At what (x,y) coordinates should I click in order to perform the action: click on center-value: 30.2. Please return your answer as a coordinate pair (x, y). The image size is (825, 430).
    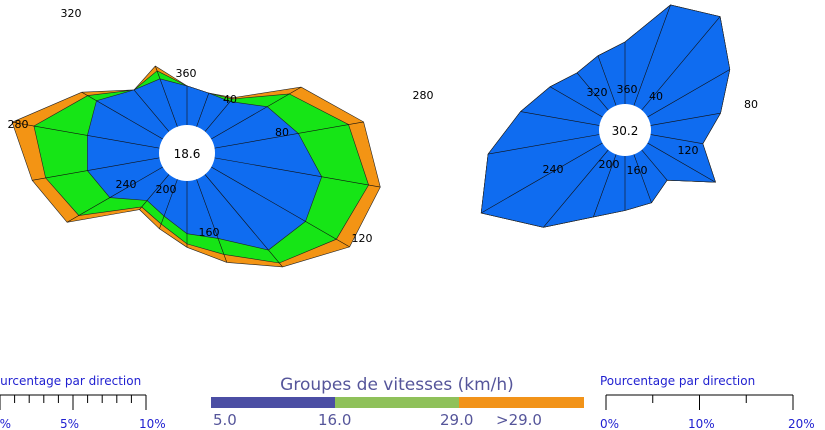
    Looking at the image, I should click on (625, 131).